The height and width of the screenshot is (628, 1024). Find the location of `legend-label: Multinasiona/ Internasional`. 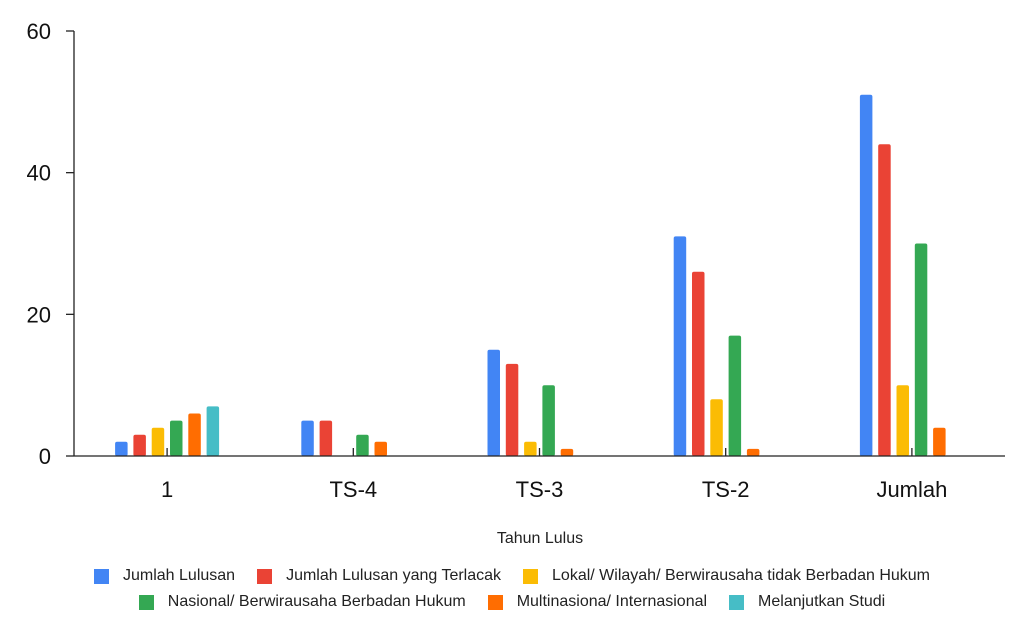

legend-label: Multinasiona/ Internasional is located at coordinates (612, 601).